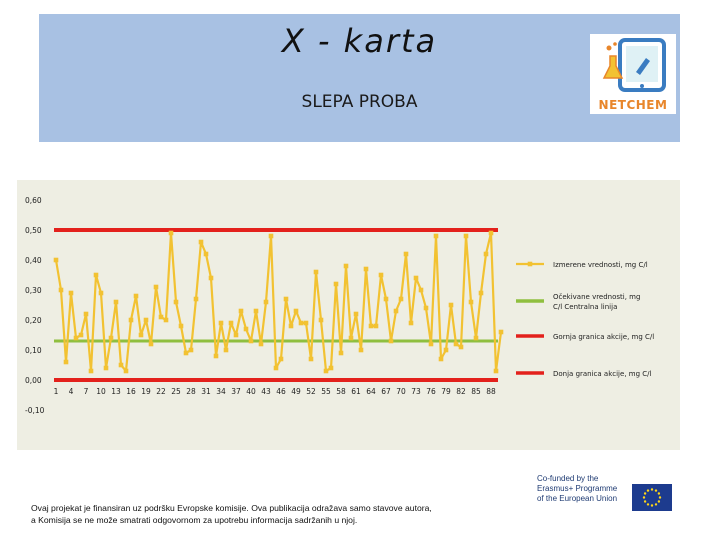 Image resolution: width=720 pixels, height=540 pixels. Describe the element at coordinates (86, 391) in the screenshot. I see `x-tick-label: 7` at that location.